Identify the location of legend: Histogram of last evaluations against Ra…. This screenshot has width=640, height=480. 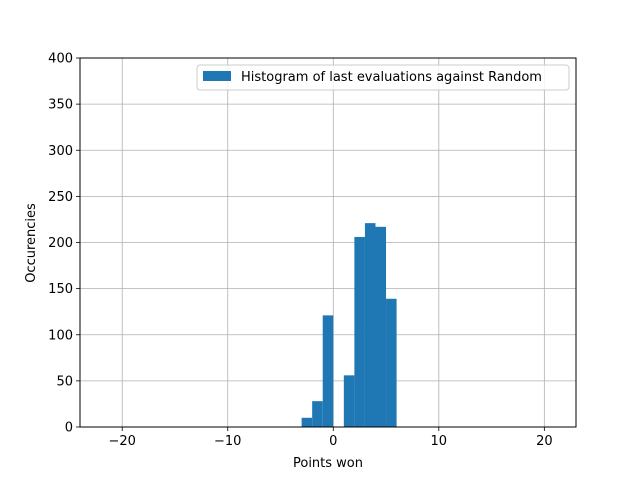
(383, 77).